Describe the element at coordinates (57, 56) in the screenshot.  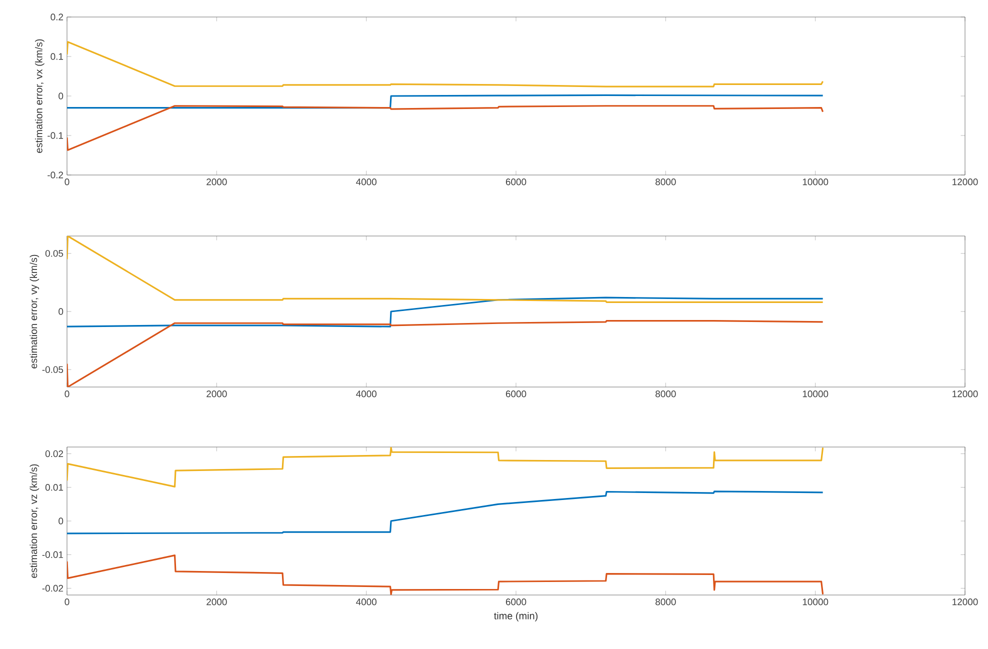
I see `y-tick-label: 0.1` at that location.